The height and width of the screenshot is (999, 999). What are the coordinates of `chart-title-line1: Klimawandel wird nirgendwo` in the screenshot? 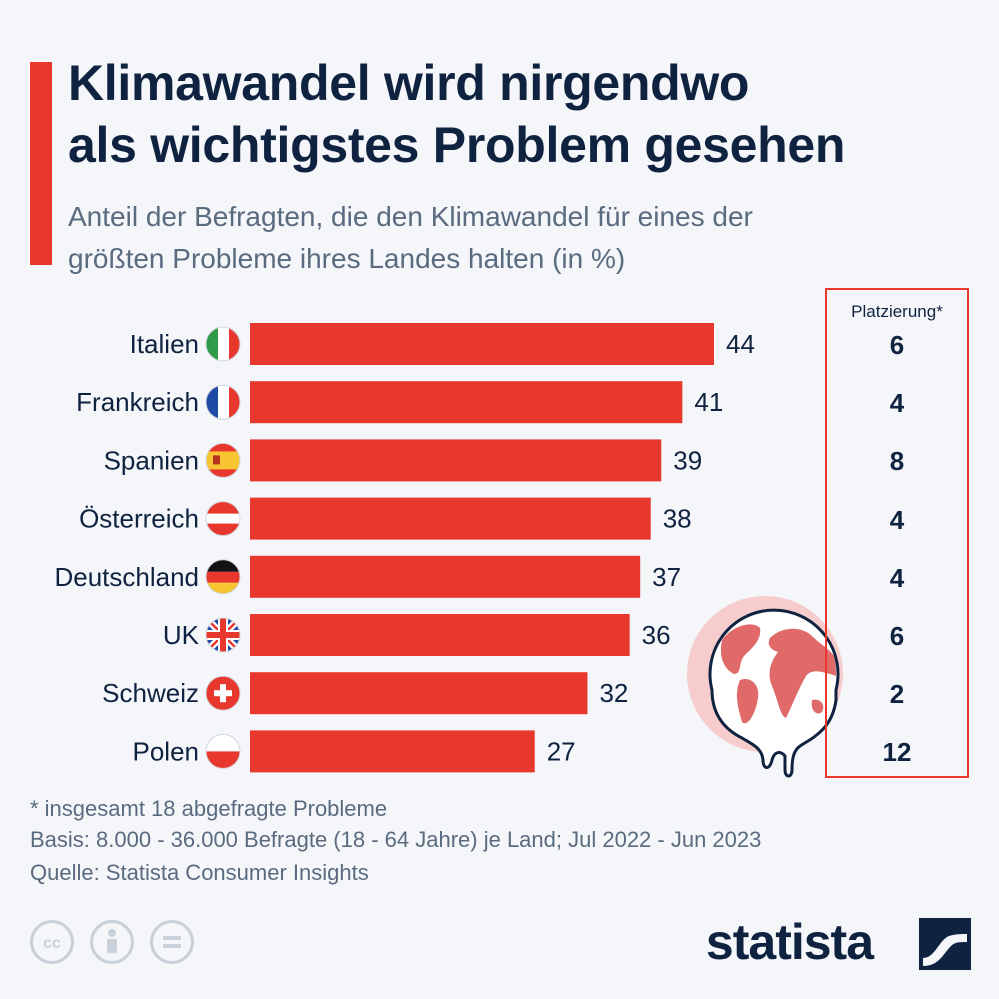 It's located at (409, 83).